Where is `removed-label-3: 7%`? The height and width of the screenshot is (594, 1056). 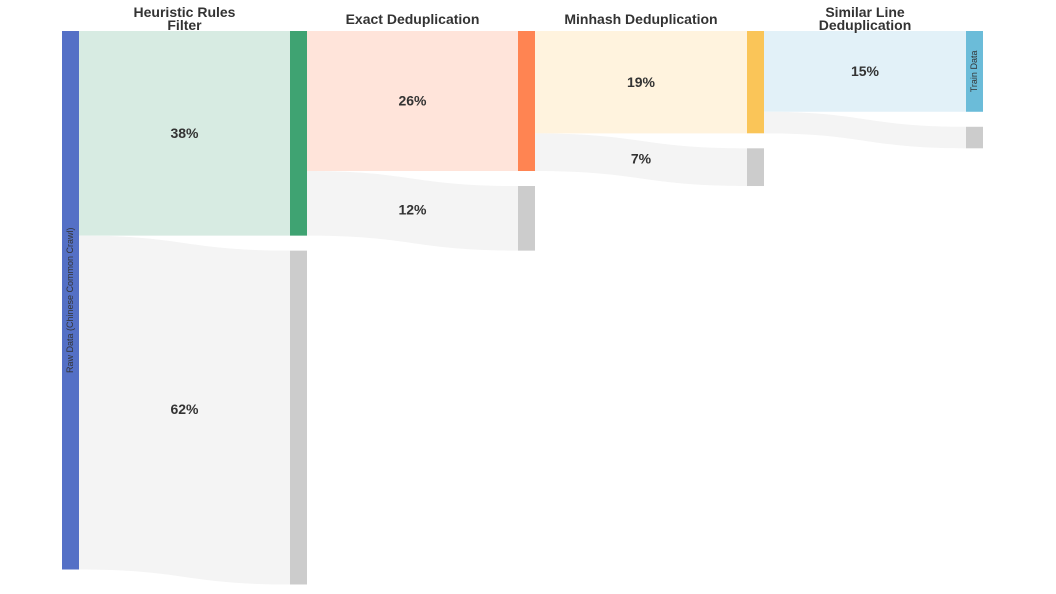
removed-label-3: 7% is located at coordinates (641, 158).